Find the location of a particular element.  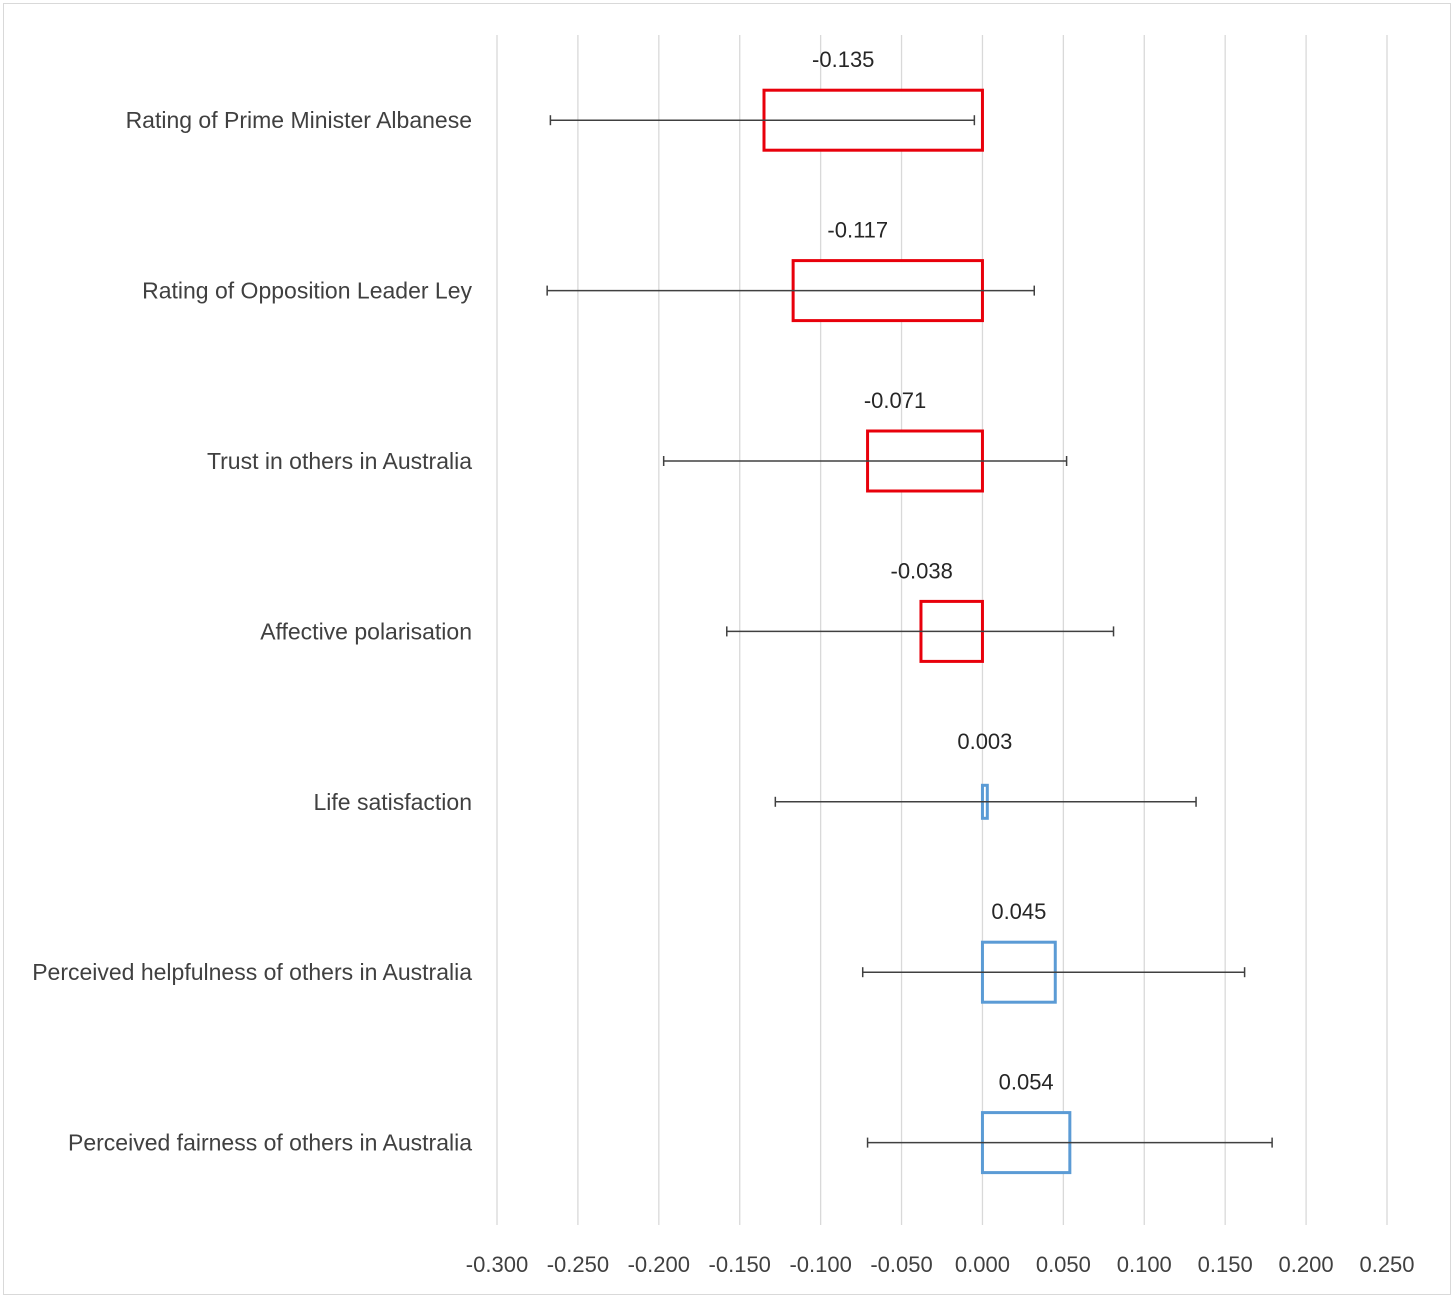

x-tick-label: -0.300 is located at coordinates (497, 1264).